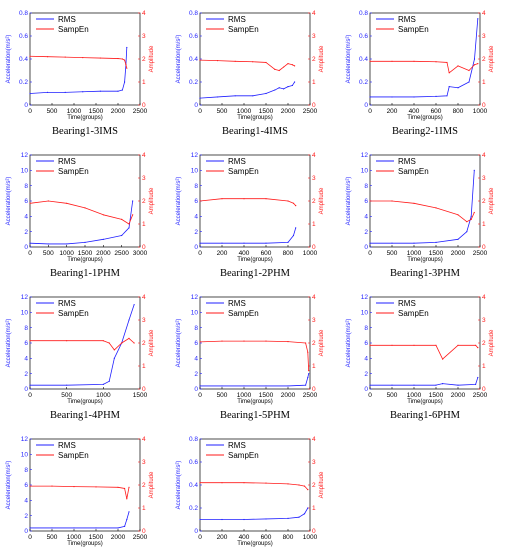 The height and width of the screenshot is (550, 510). Describe the element at coordinates (366, 389) in the screenshot. I see `y-left-tick-label: 0` at that location.